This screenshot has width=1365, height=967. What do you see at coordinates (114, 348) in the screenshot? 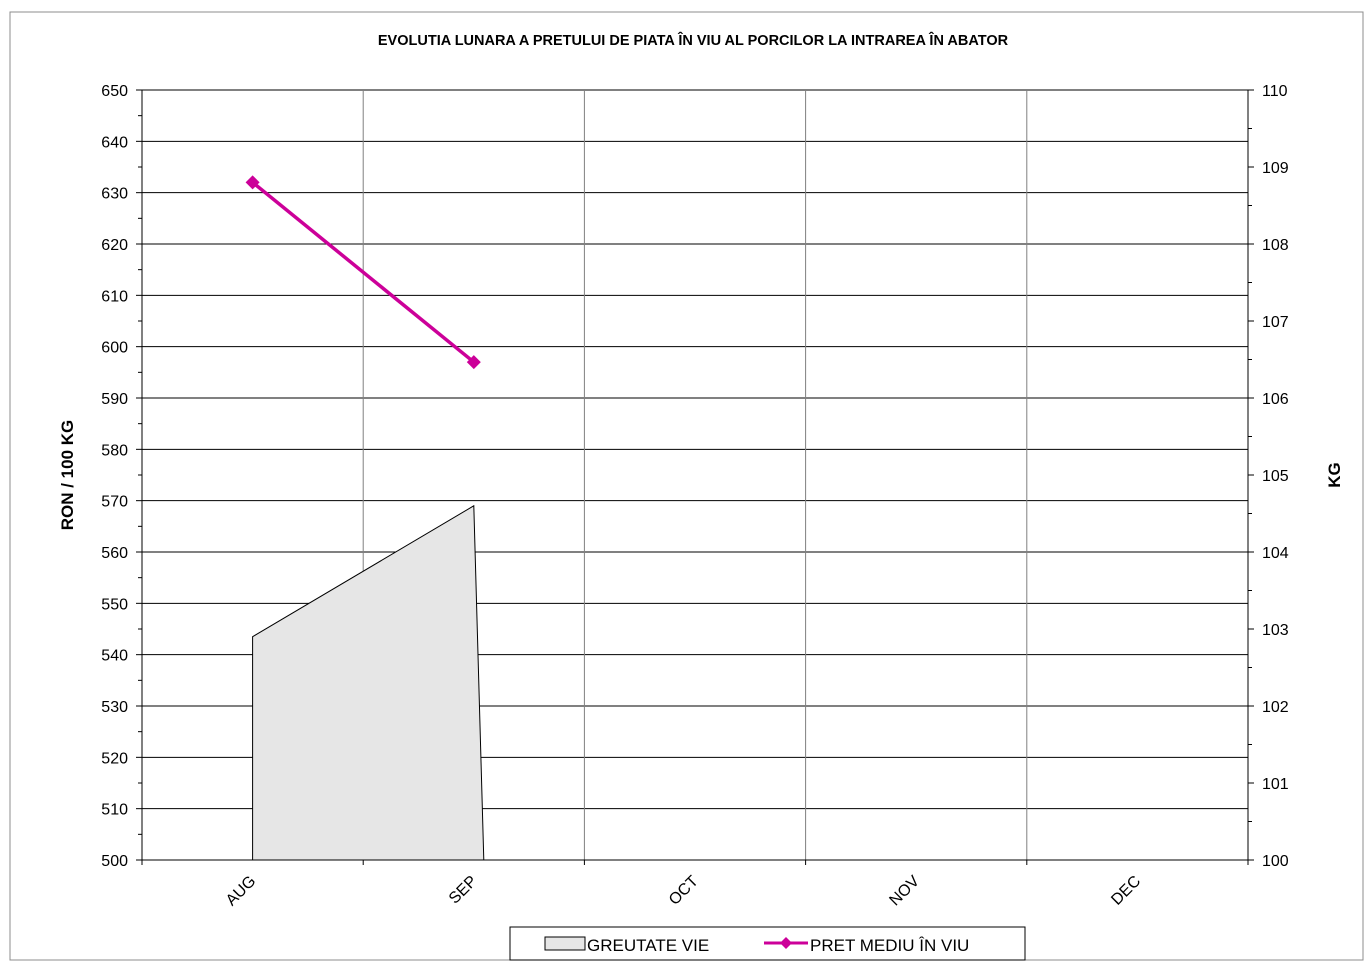
I see `y-left-tick-label: 600` at bounding box center [114, 348].